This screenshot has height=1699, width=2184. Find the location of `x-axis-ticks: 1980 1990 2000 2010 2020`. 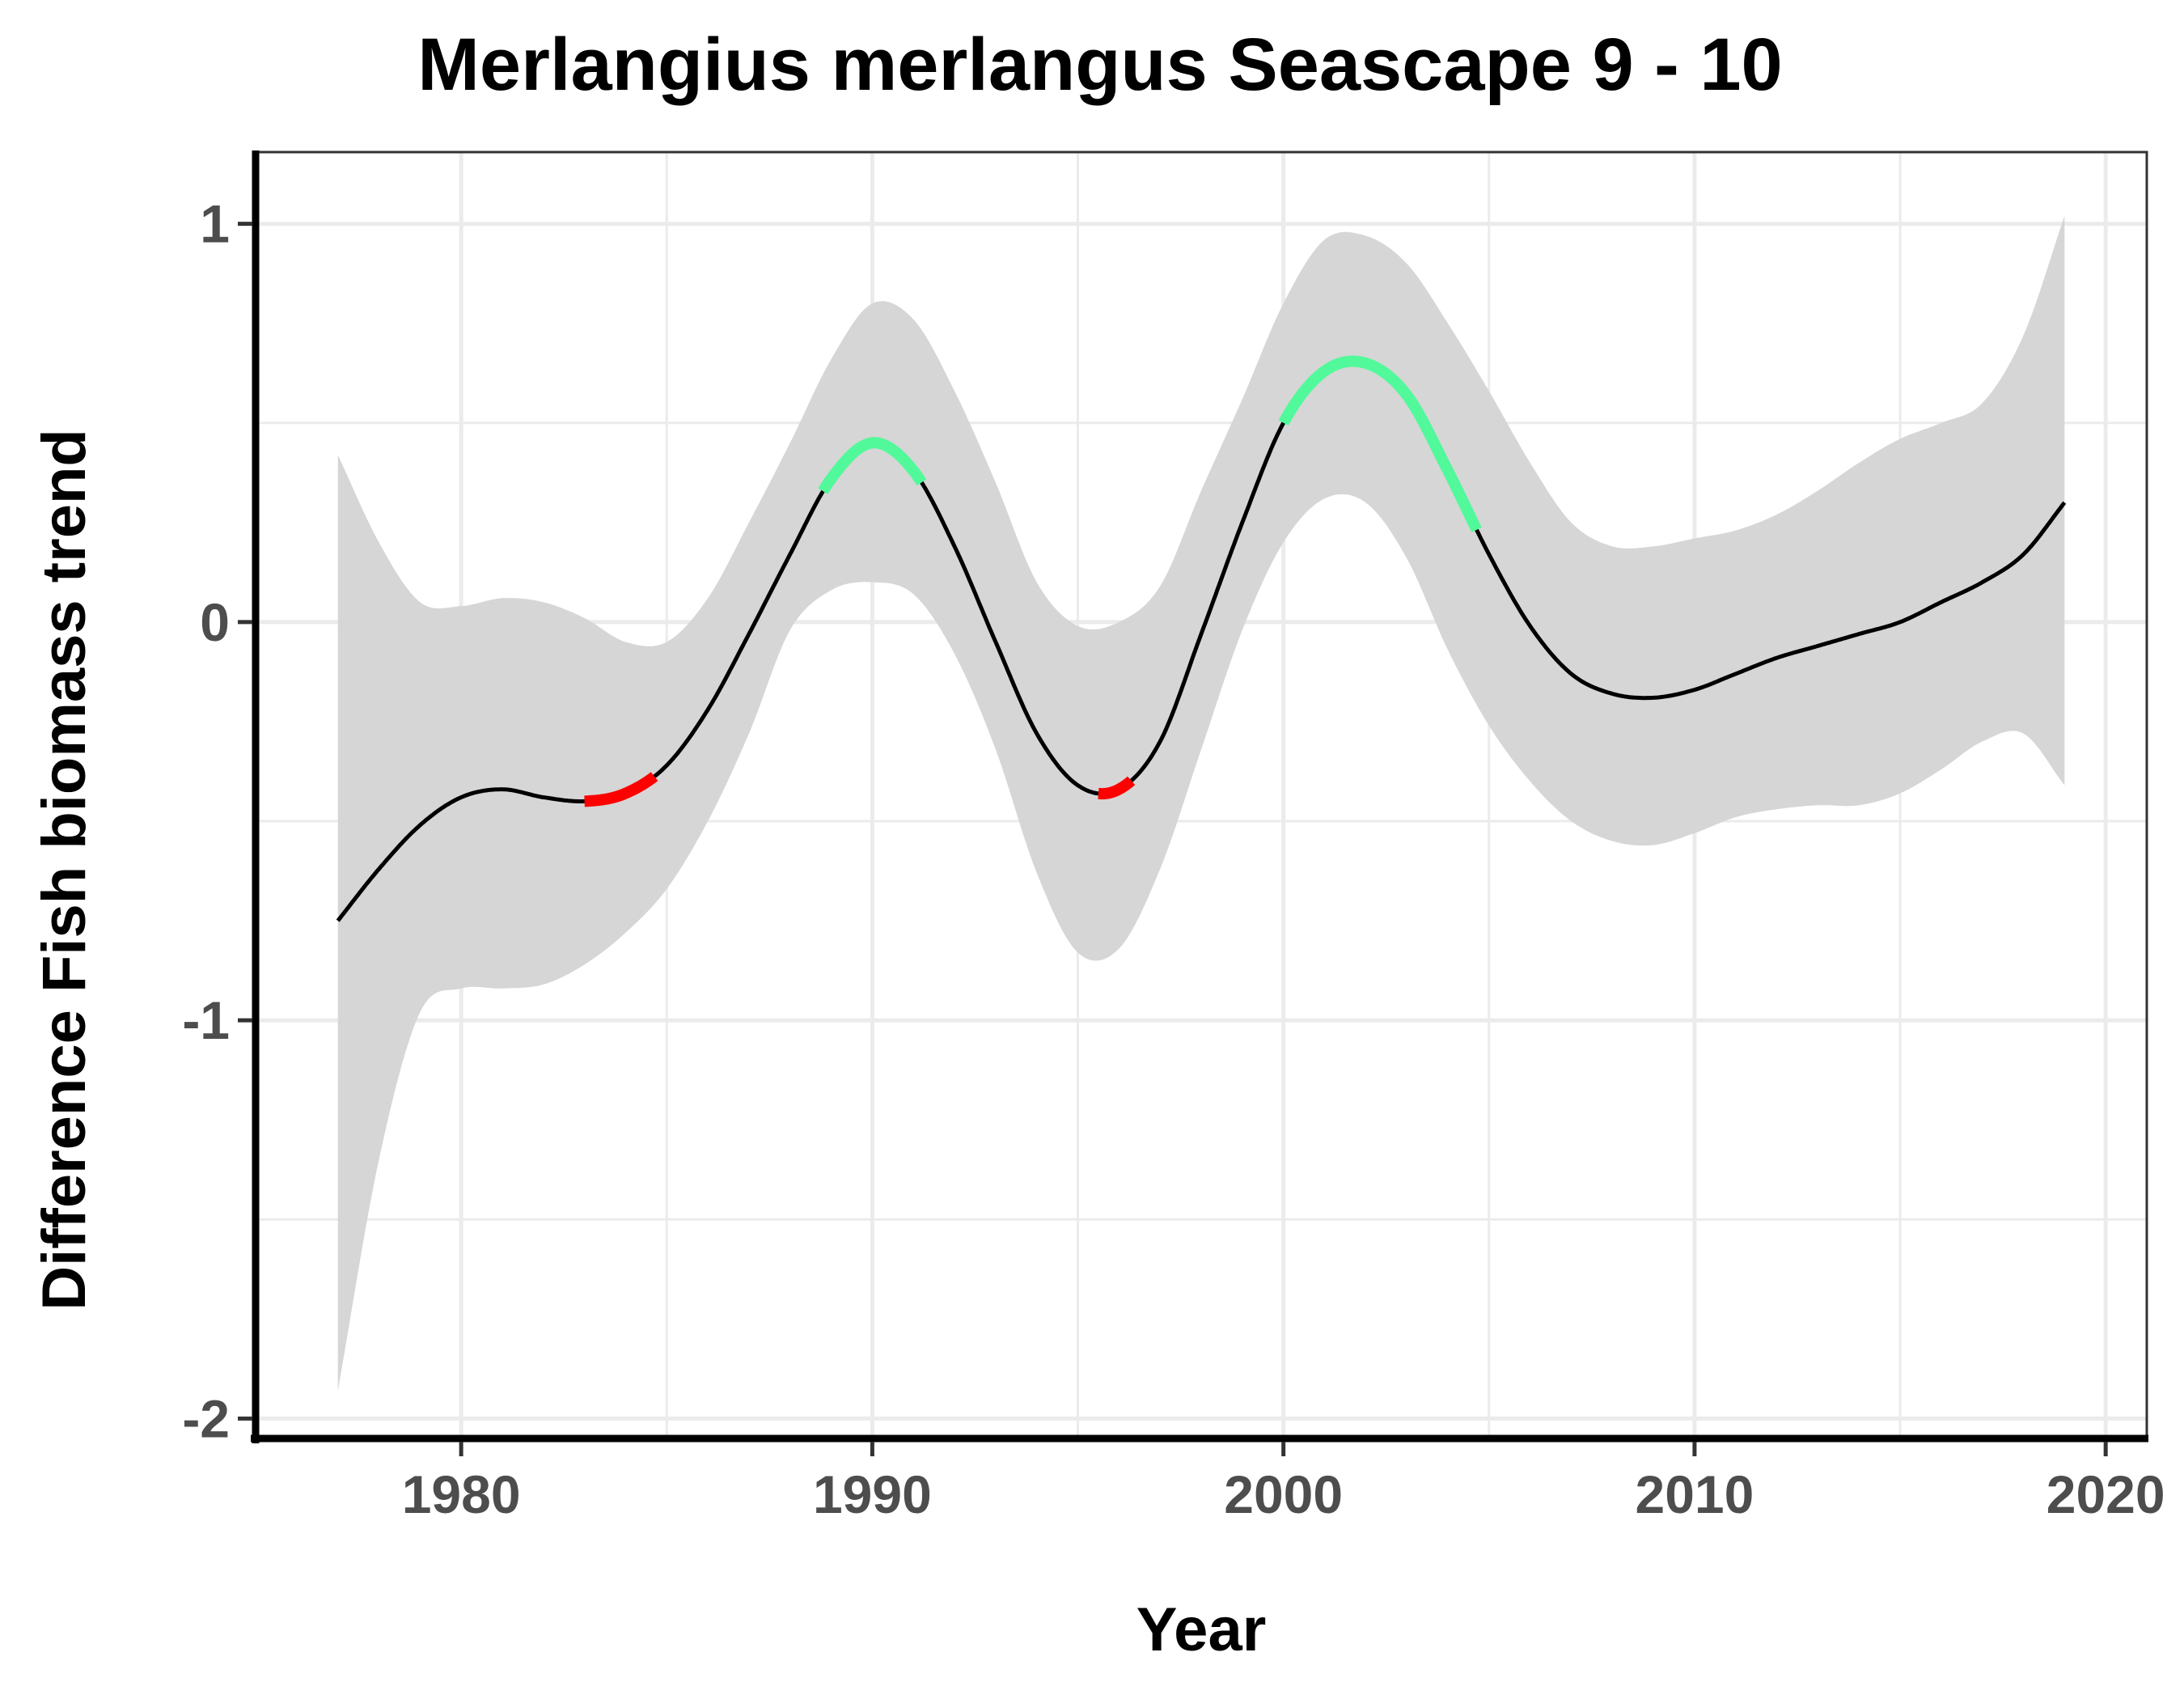

x-axis-ticks: 1980 1990 2000 2010 2020 is located at coordinates (1283, 1483).